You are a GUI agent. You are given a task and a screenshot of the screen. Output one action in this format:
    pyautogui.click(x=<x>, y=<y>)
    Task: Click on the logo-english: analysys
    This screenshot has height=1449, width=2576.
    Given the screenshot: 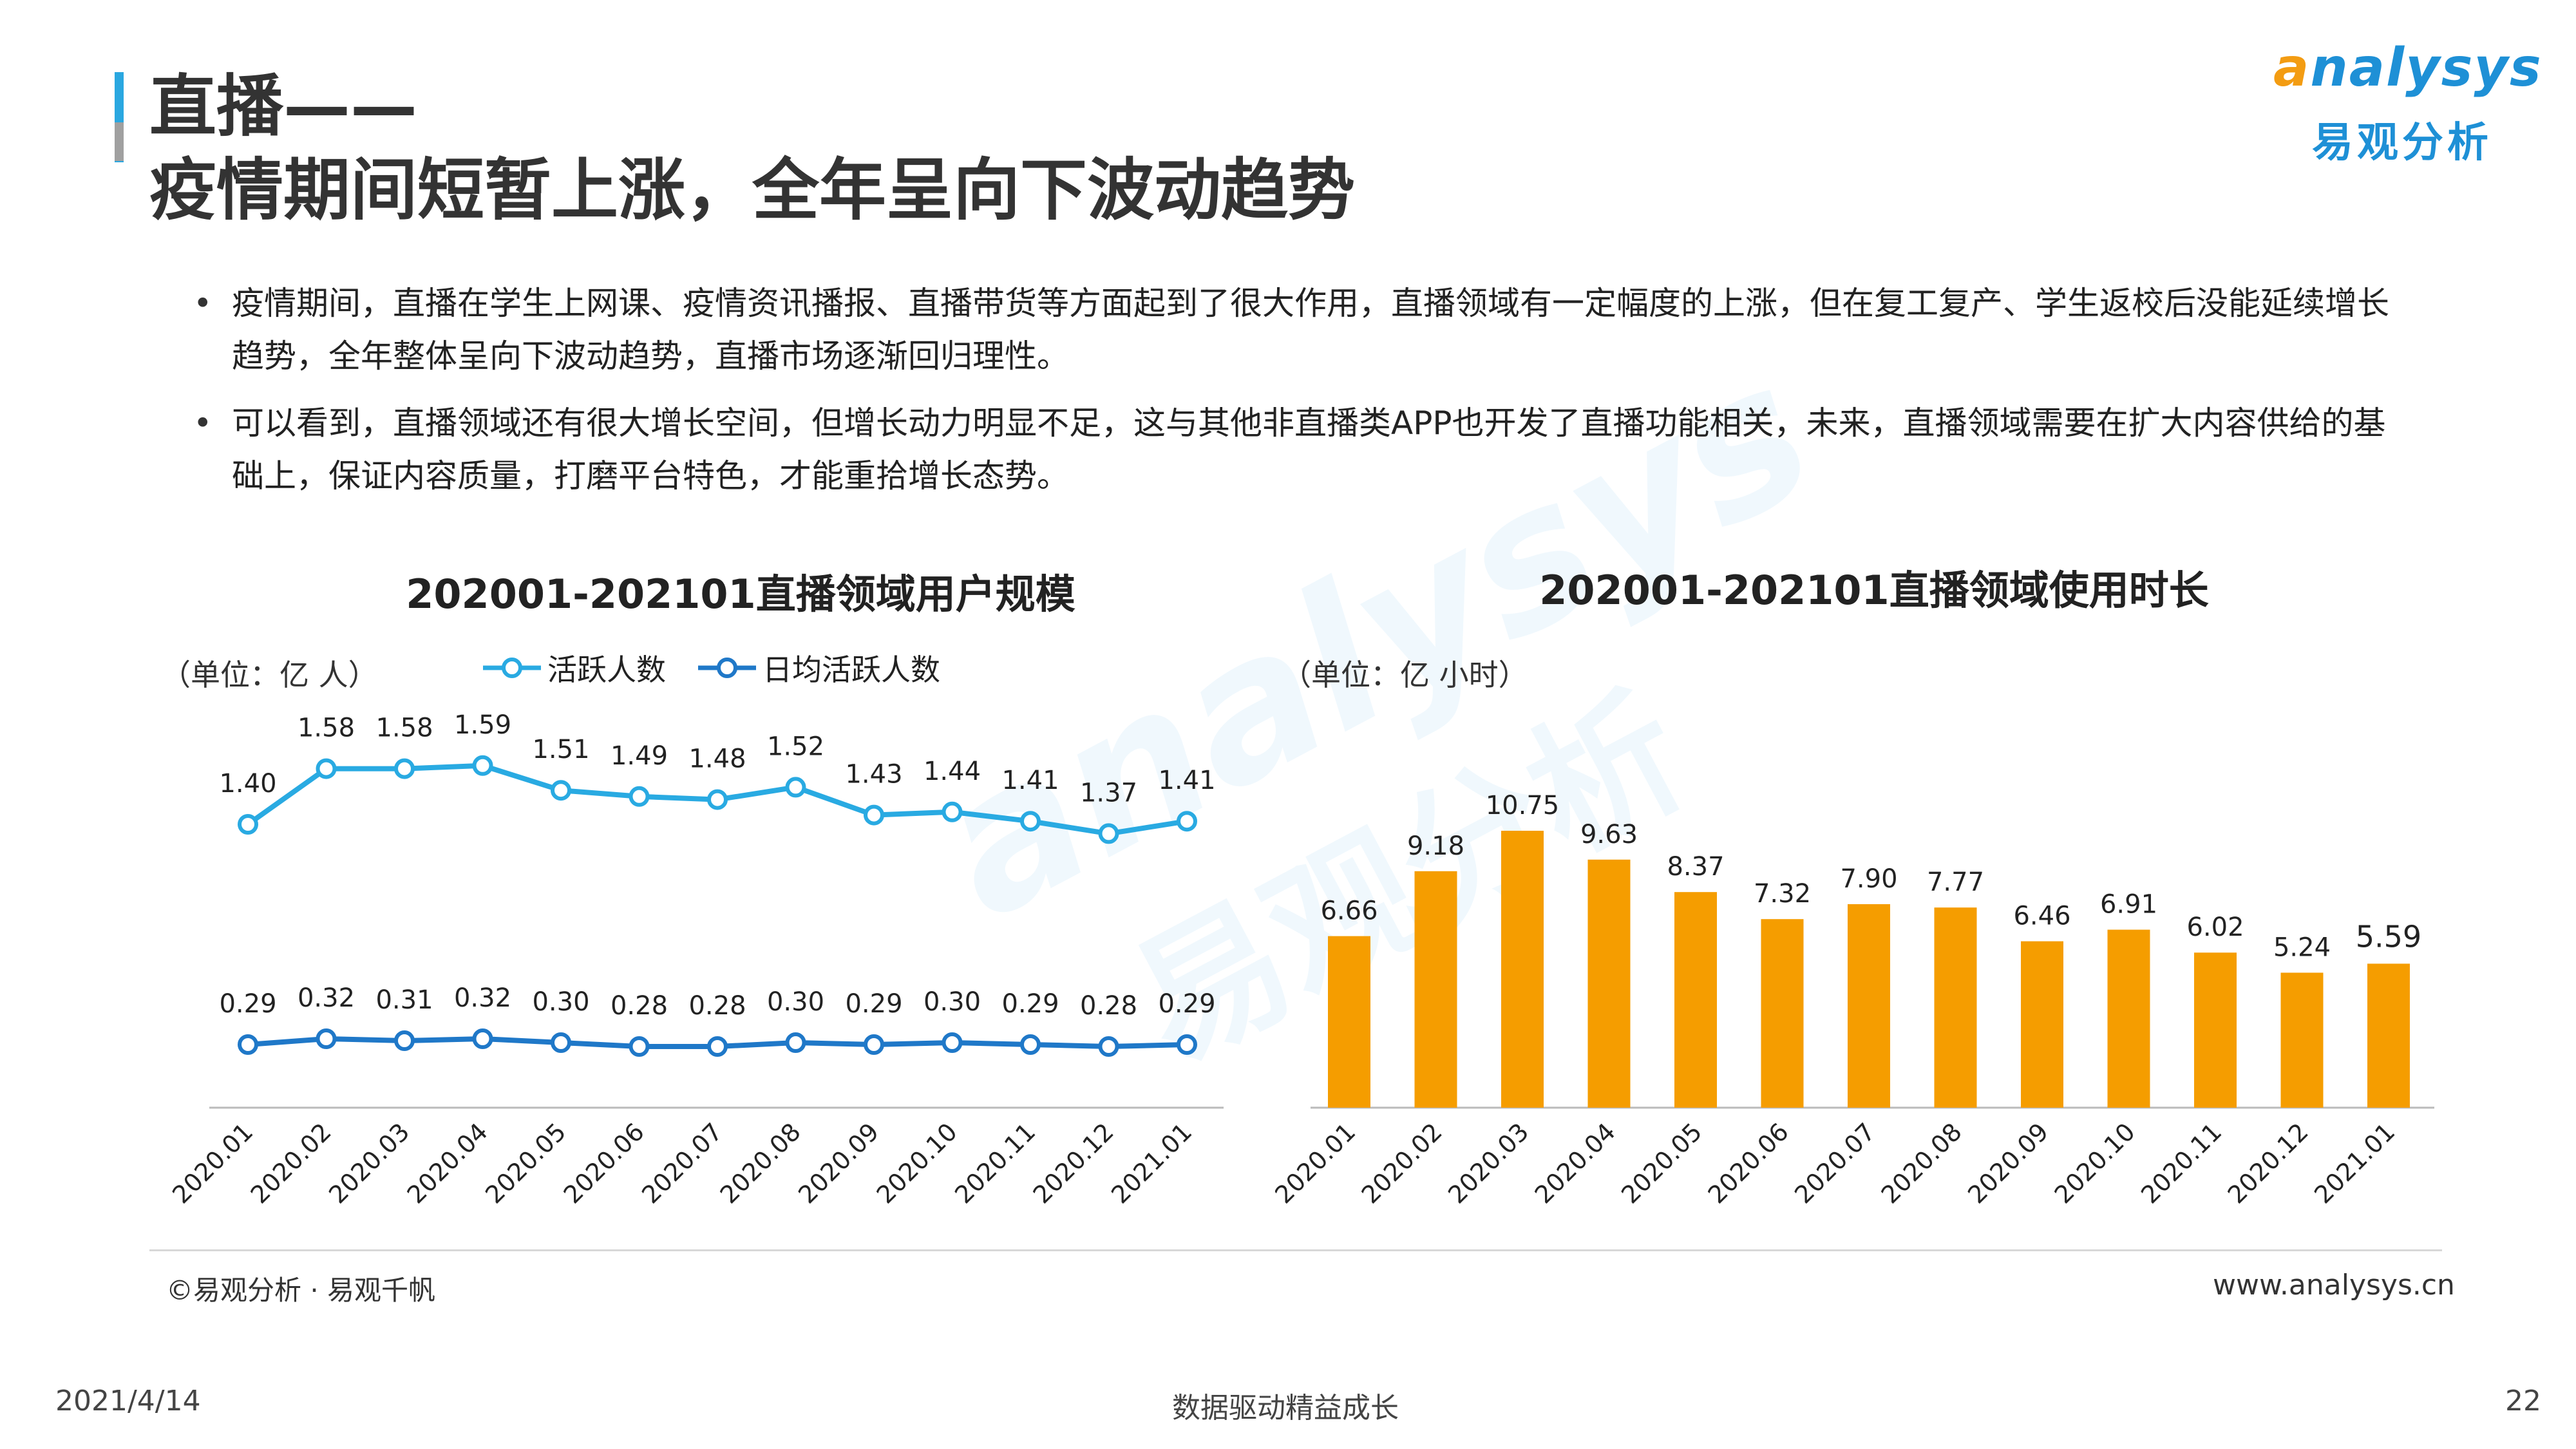 What is the action you would take?
    pyautogui.click(x=2408, y=68)
    